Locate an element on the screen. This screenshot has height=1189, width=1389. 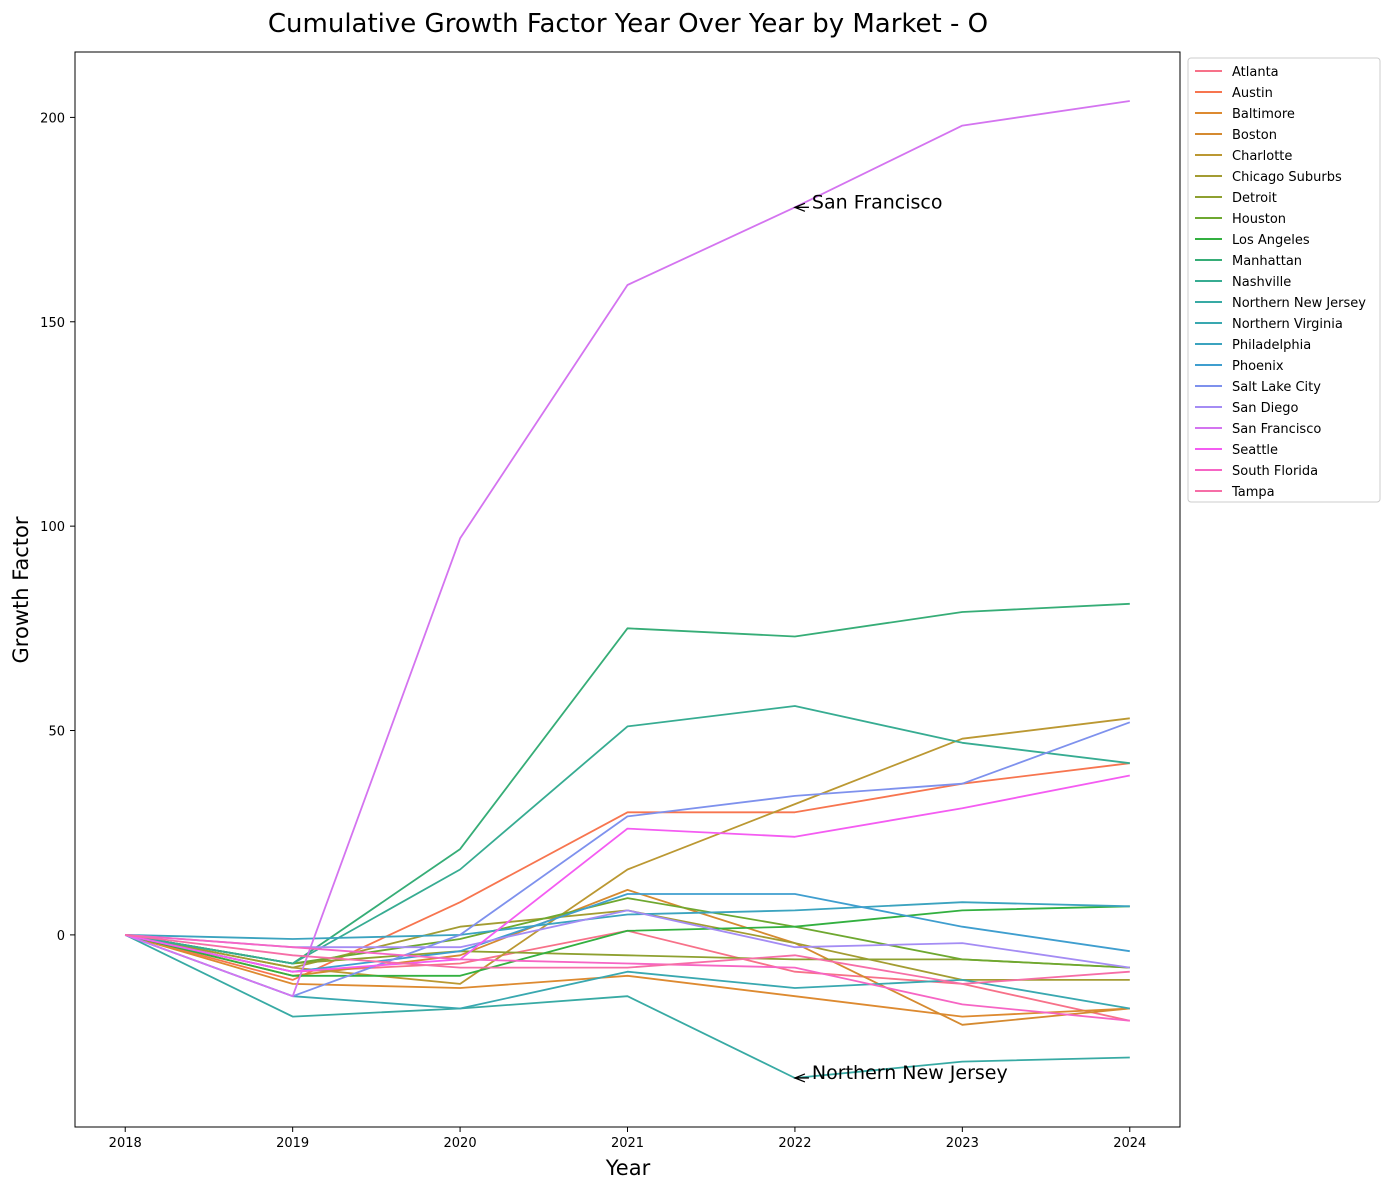
legend-item: Tampa is located at coordinates (1235, 492).